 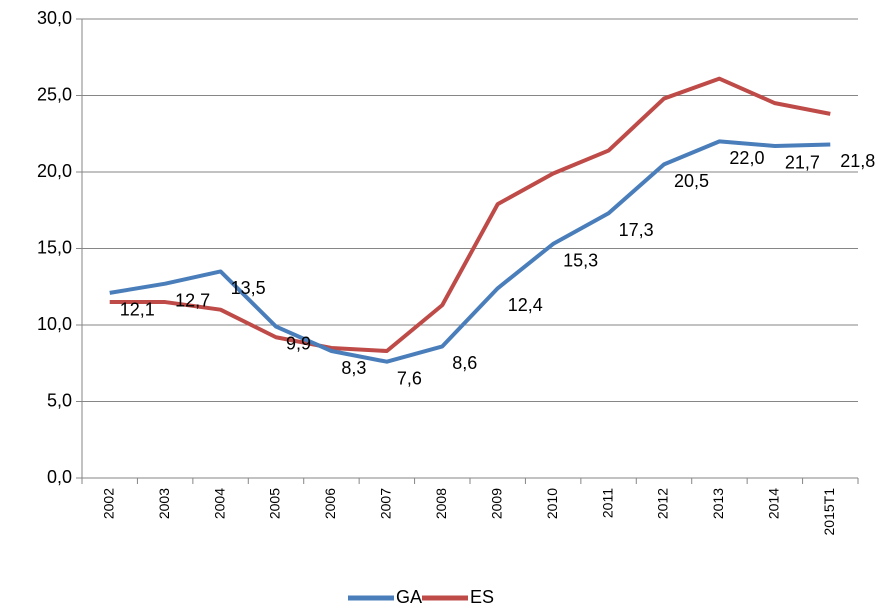 What do you see at coordinates (496, 503) in the screenshot?
I see `x-tick-label: 2009` at bounding box center [496, 503].